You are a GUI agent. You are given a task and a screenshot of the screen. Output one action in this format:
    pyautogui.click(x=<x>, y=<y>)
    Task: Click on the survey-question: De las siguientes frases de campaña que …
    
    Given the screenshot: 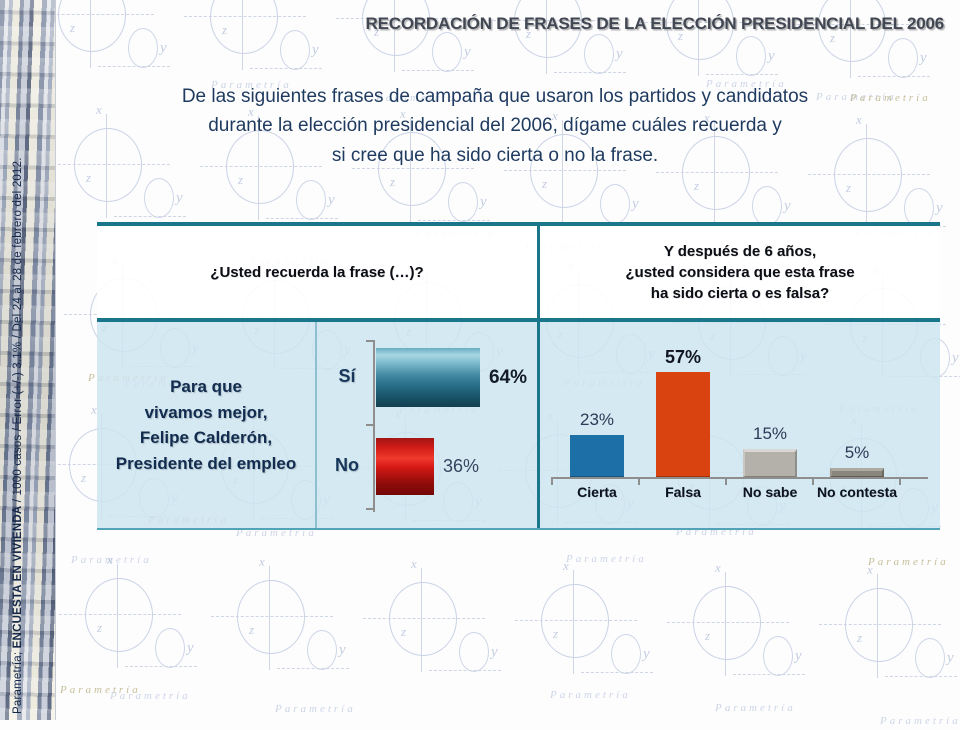 What is the action you would take?
    pyautogui.click(x=495, y=126)
    